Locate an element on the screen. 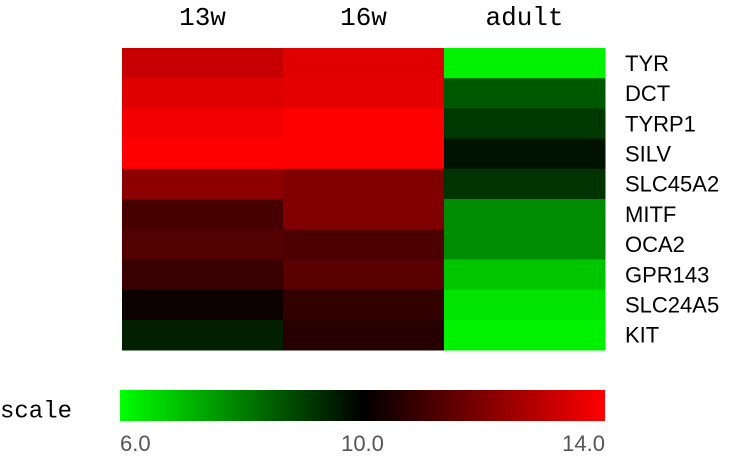 The image size is (749, 460). row-label: MITF is located at coordinates (650, 214).